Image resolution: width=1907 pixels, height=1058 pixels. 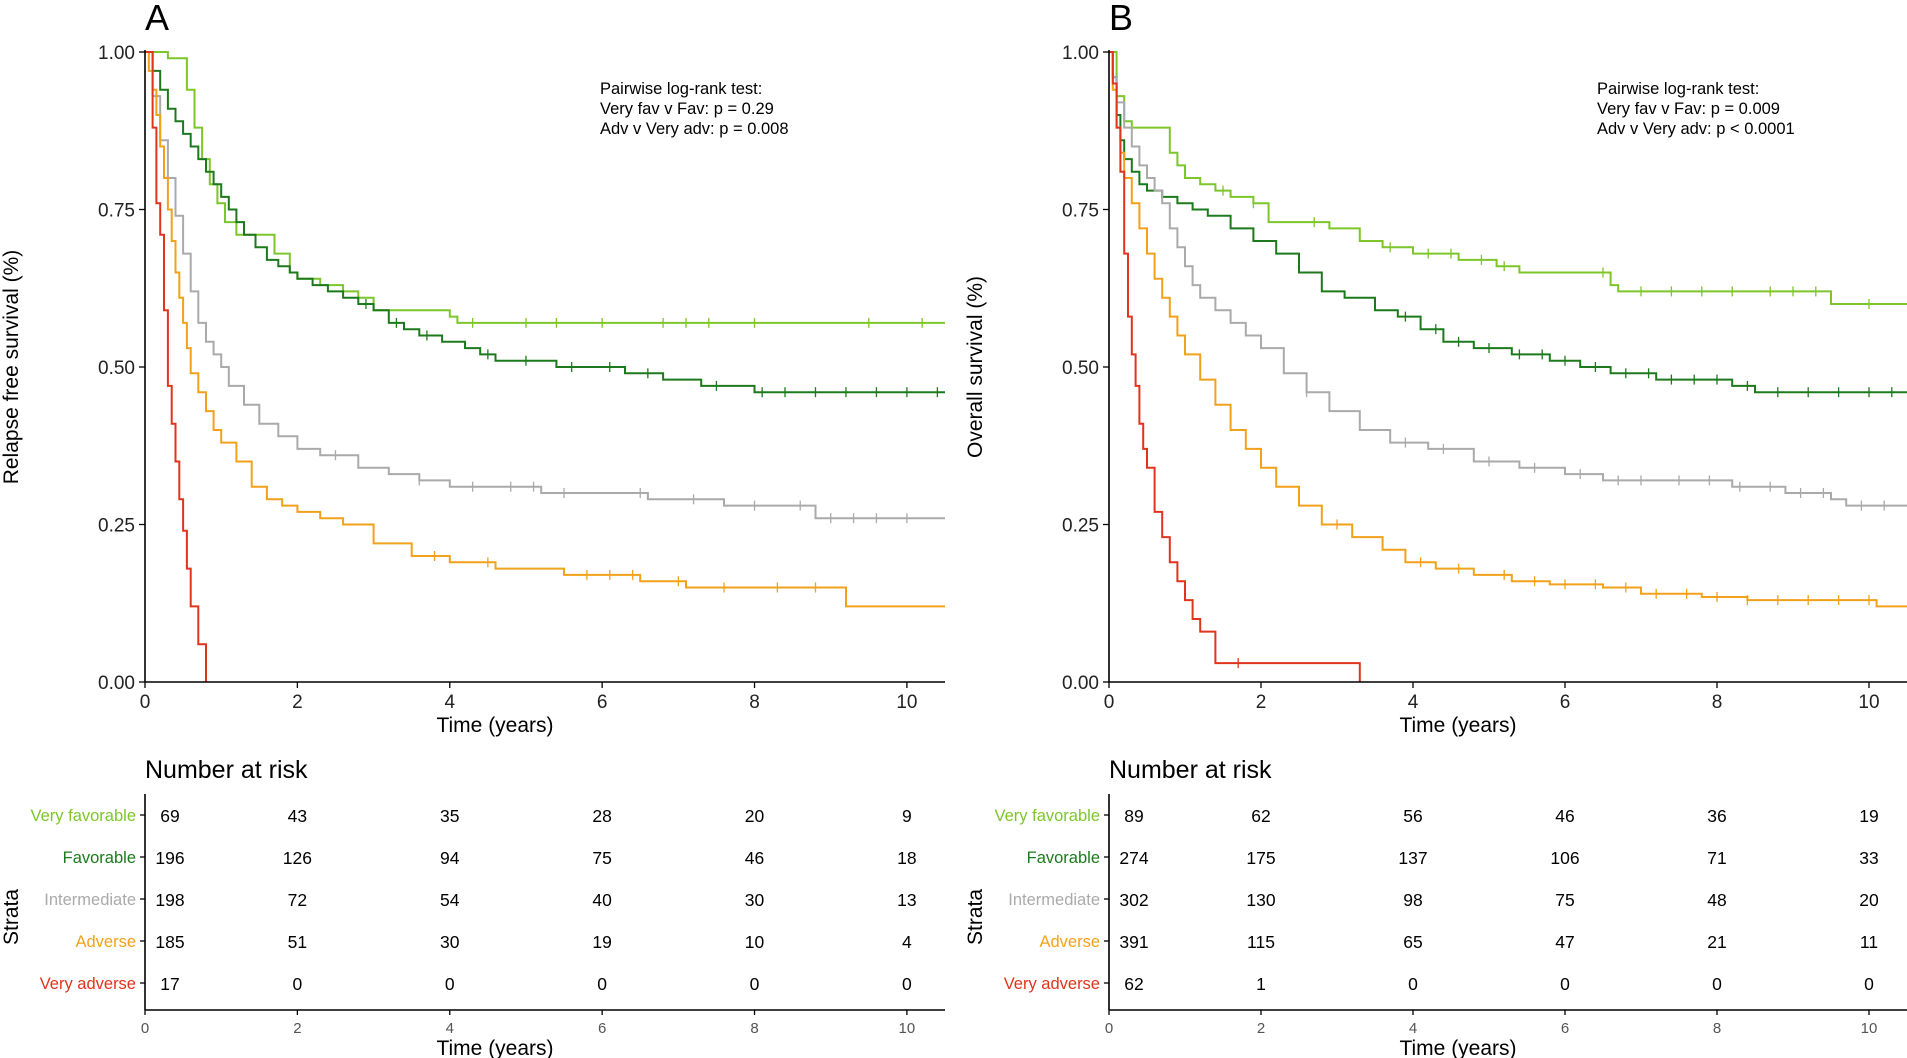 I want to click on risk-count: 71, so click(x=1716, y=858).